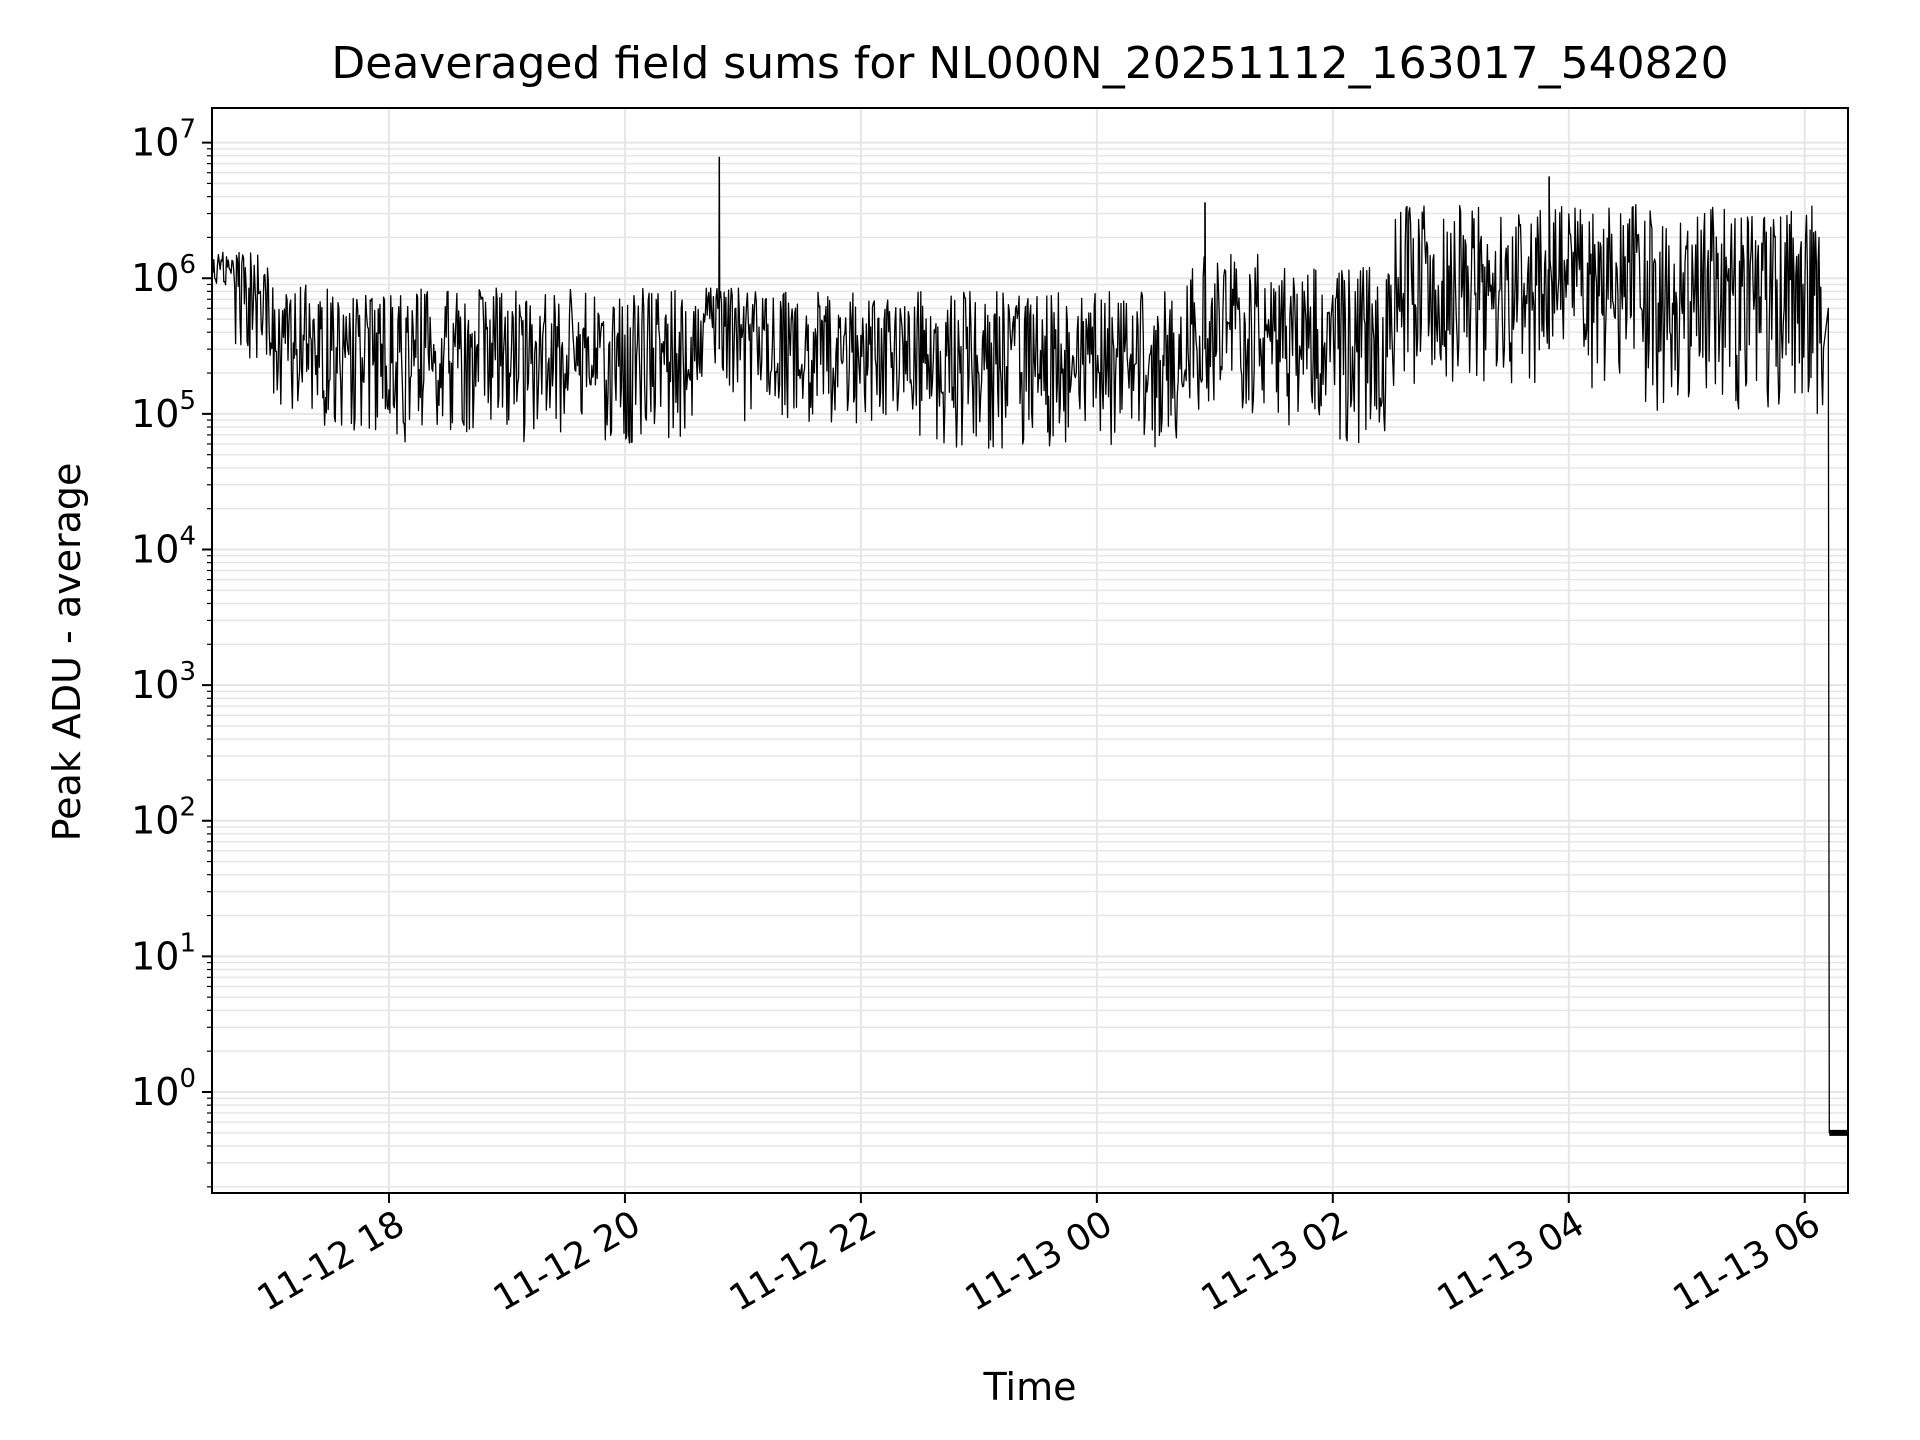 Image resolution: width=1920 pixels, height=1440 pixels. I want to click on y-tick-label: 10⁶, so click(163, 275).